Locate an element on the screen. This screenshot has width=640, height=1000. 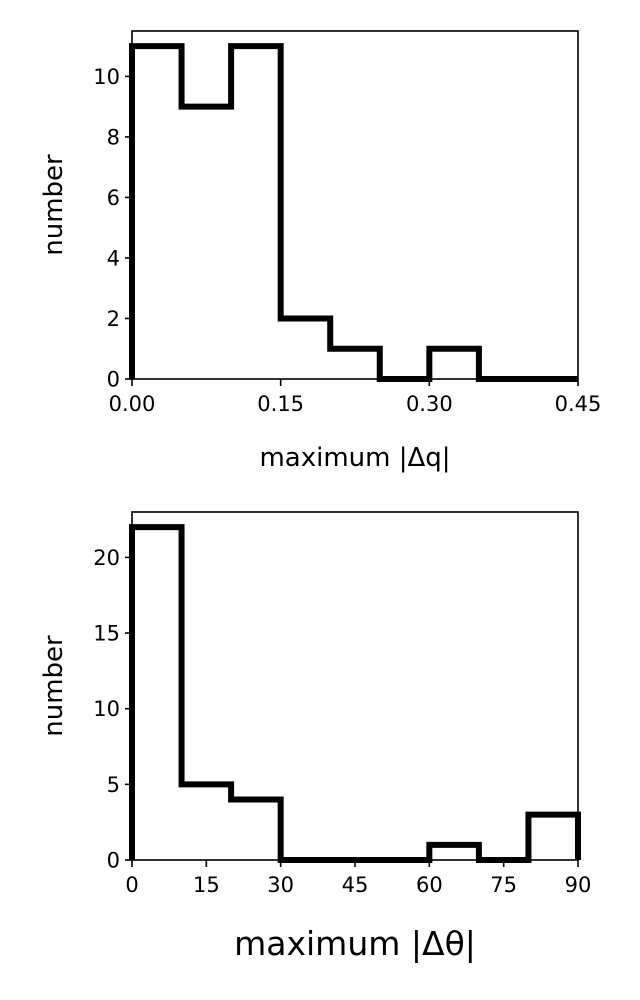
x-axis-label: maximum |Δθ| is located at coordinates (355, 943).